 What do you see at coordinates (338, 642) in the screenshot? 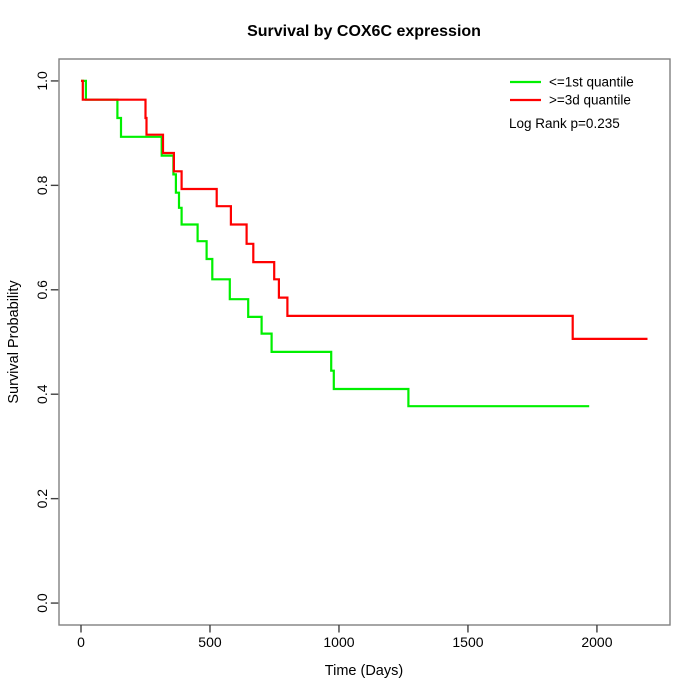
I see `x-tick-label: 1000` at bounding box center [338, 642].